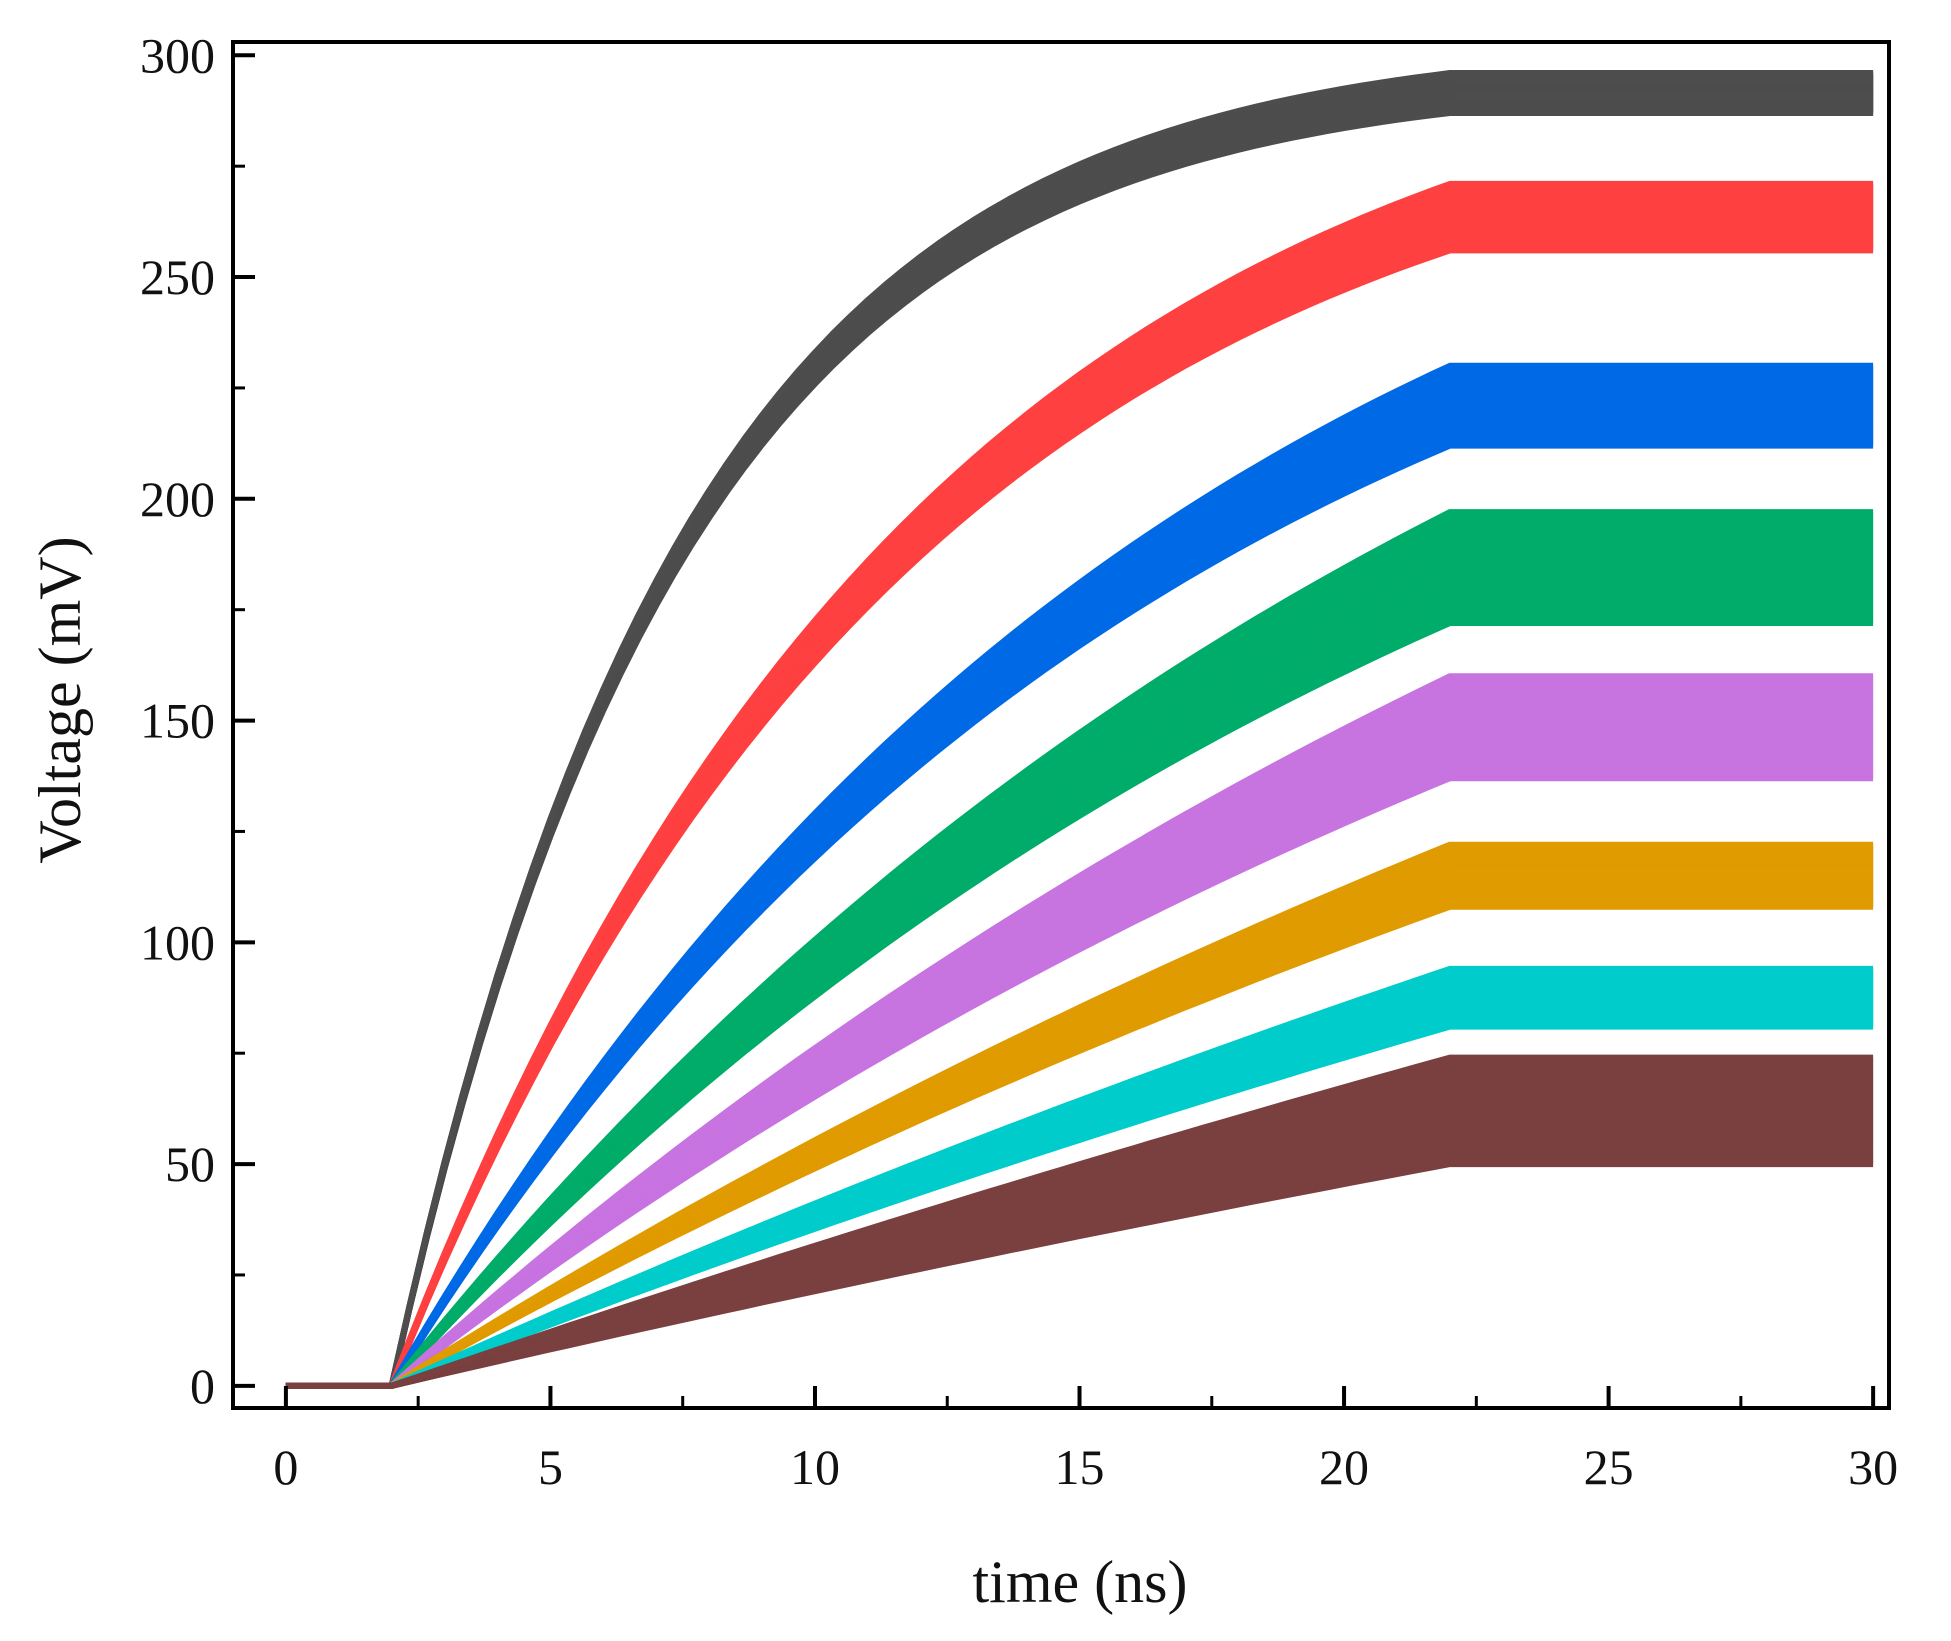 This screenshot has height=1641, width=1951. What do you see at coordinates (177, 277) in the screenshot?
I see `y-tick-label: 250` at bounding box center [177, 277].